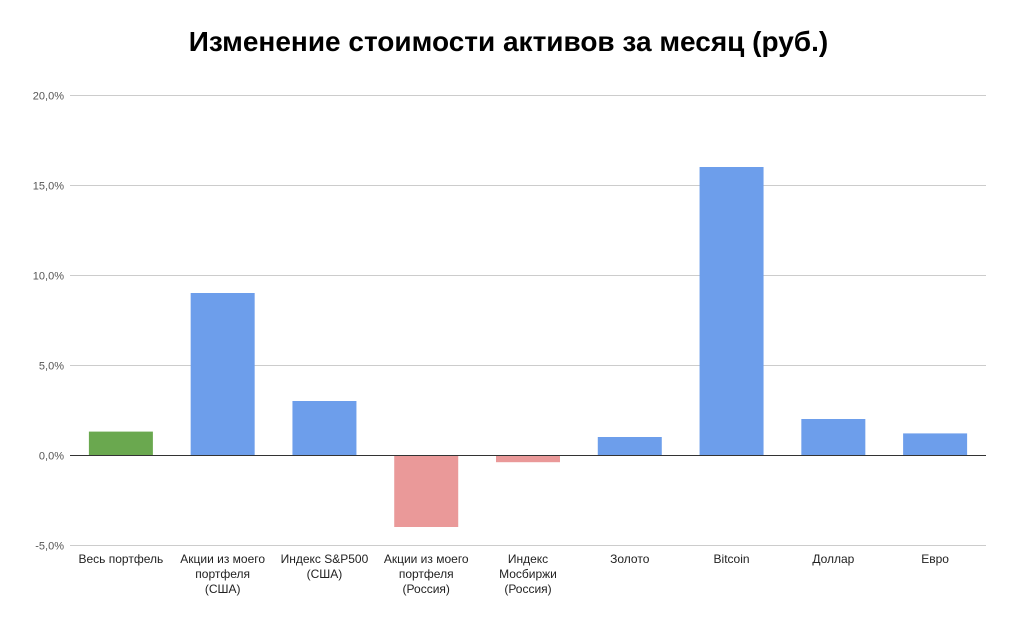 The height and width of the screenshot is (627, 1017). What do you see at coordinates (121, 559) in the screenshot?
I see `x-category-label: Весь портфель` at bounding box center [121, 559].